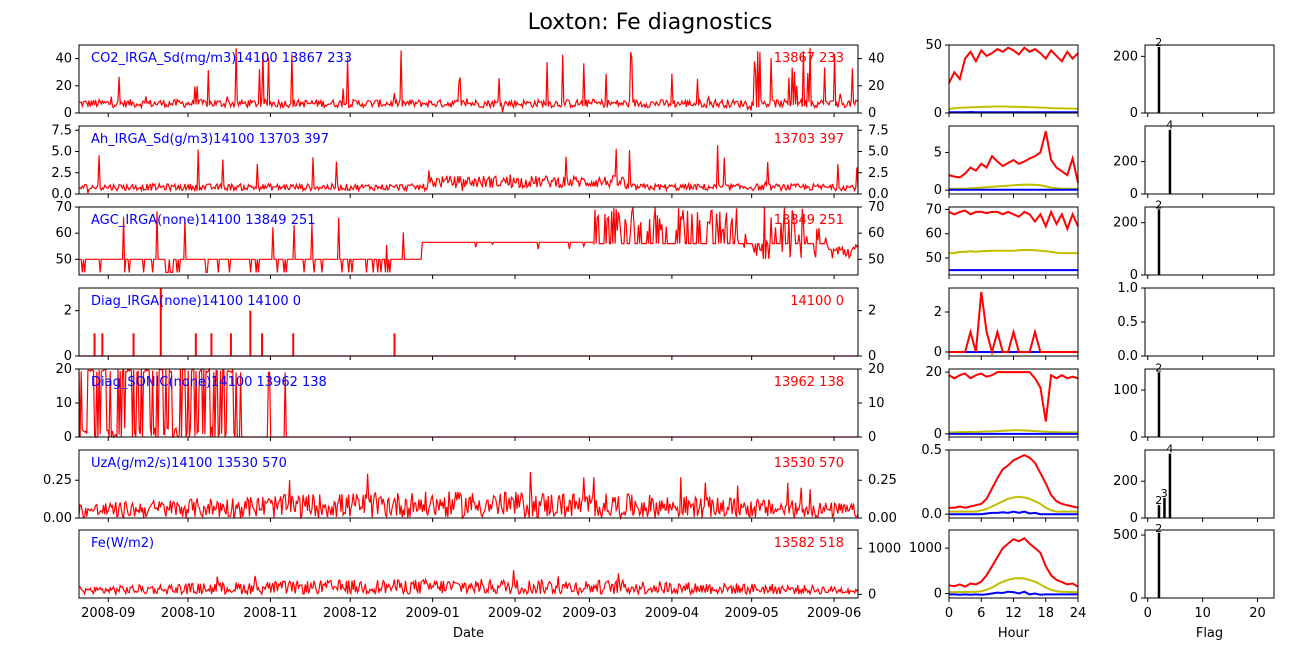 Image resolution: width=1300 pixels, height=649 pixels. Describe the element at coordinates (1134, 437) in the screenshot. I see `flag-ytick-label-diag_sonic: 0` at that location.